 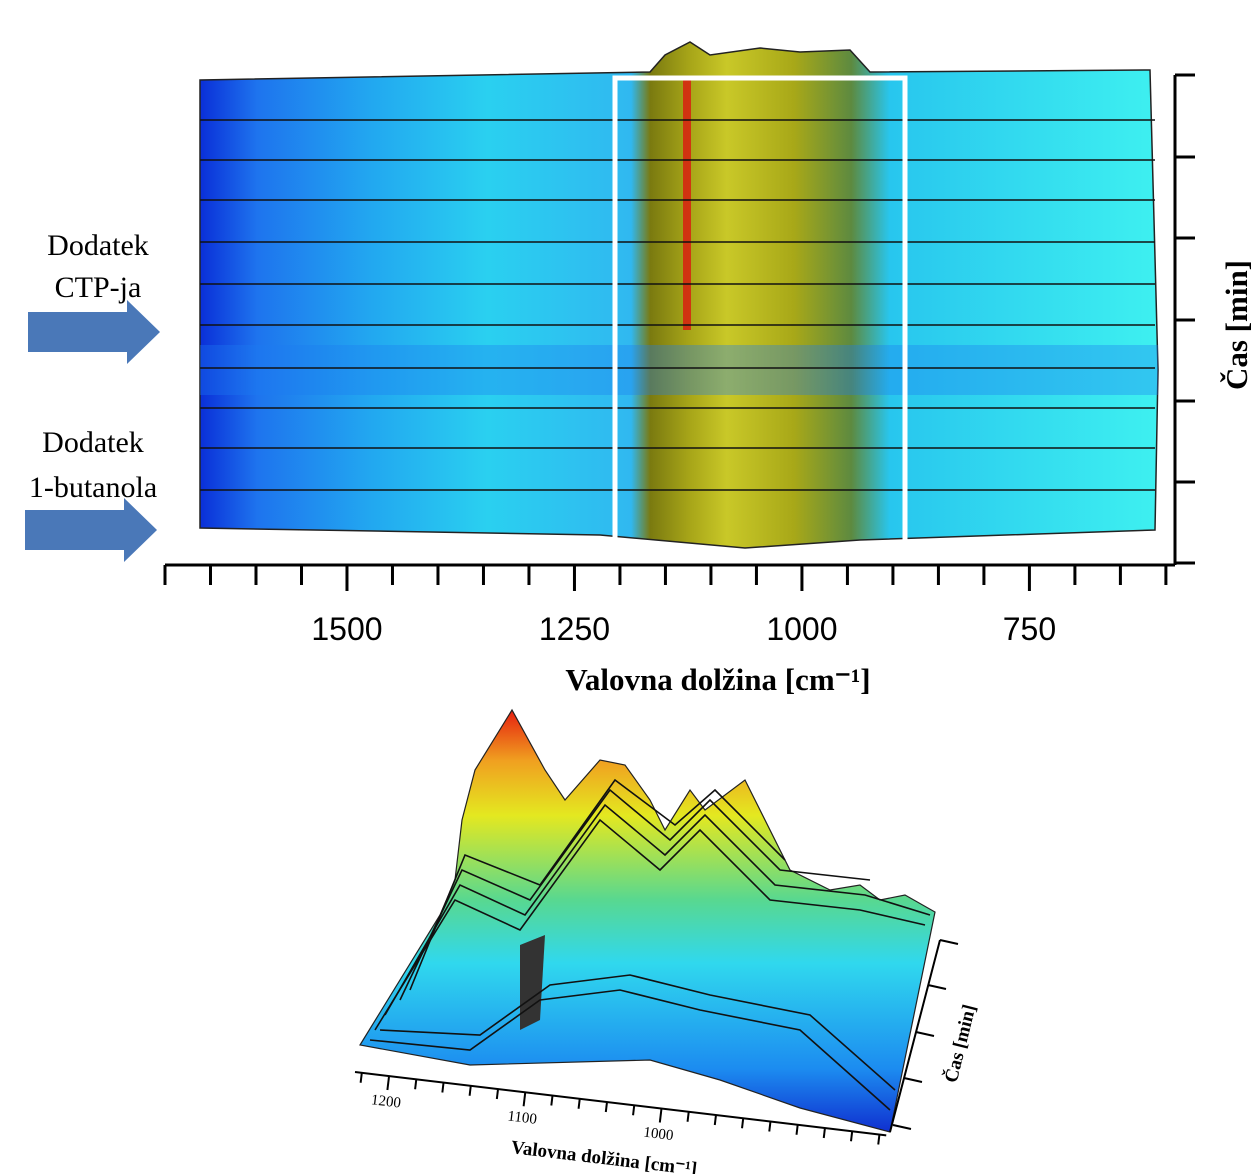 What do you see at coordinates (522, 1117) in the screenshot?
I see `x-tick-label: 1100` at bounding box center [522, 1117].